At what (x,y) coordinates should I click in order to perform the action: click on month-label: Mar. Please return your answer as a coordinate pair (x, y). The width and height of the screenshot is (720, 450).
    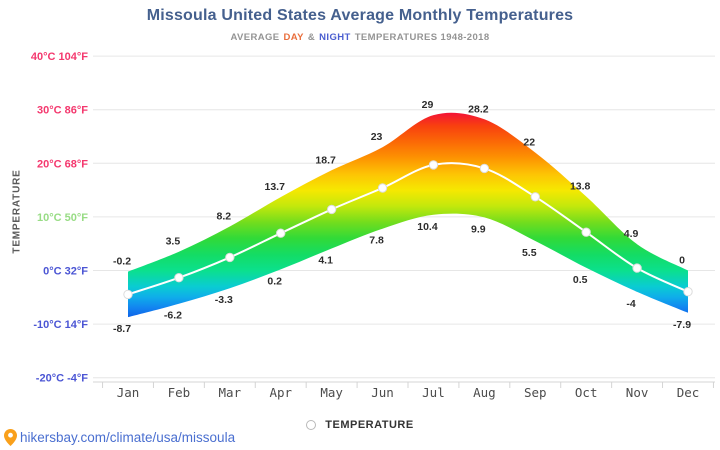
    Looking at the image, I should click on (230, 392).